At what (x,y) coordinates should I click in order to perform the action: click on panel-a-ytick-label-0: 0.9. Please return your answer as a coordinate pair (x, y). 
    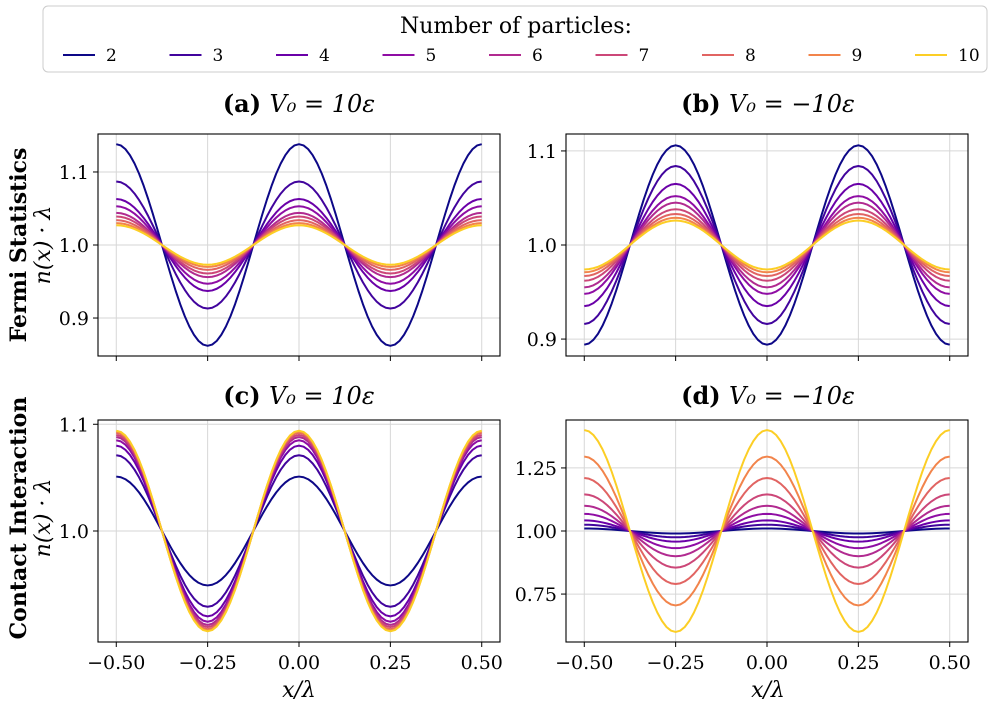
    Looking at the image, I should click on (74, 319).